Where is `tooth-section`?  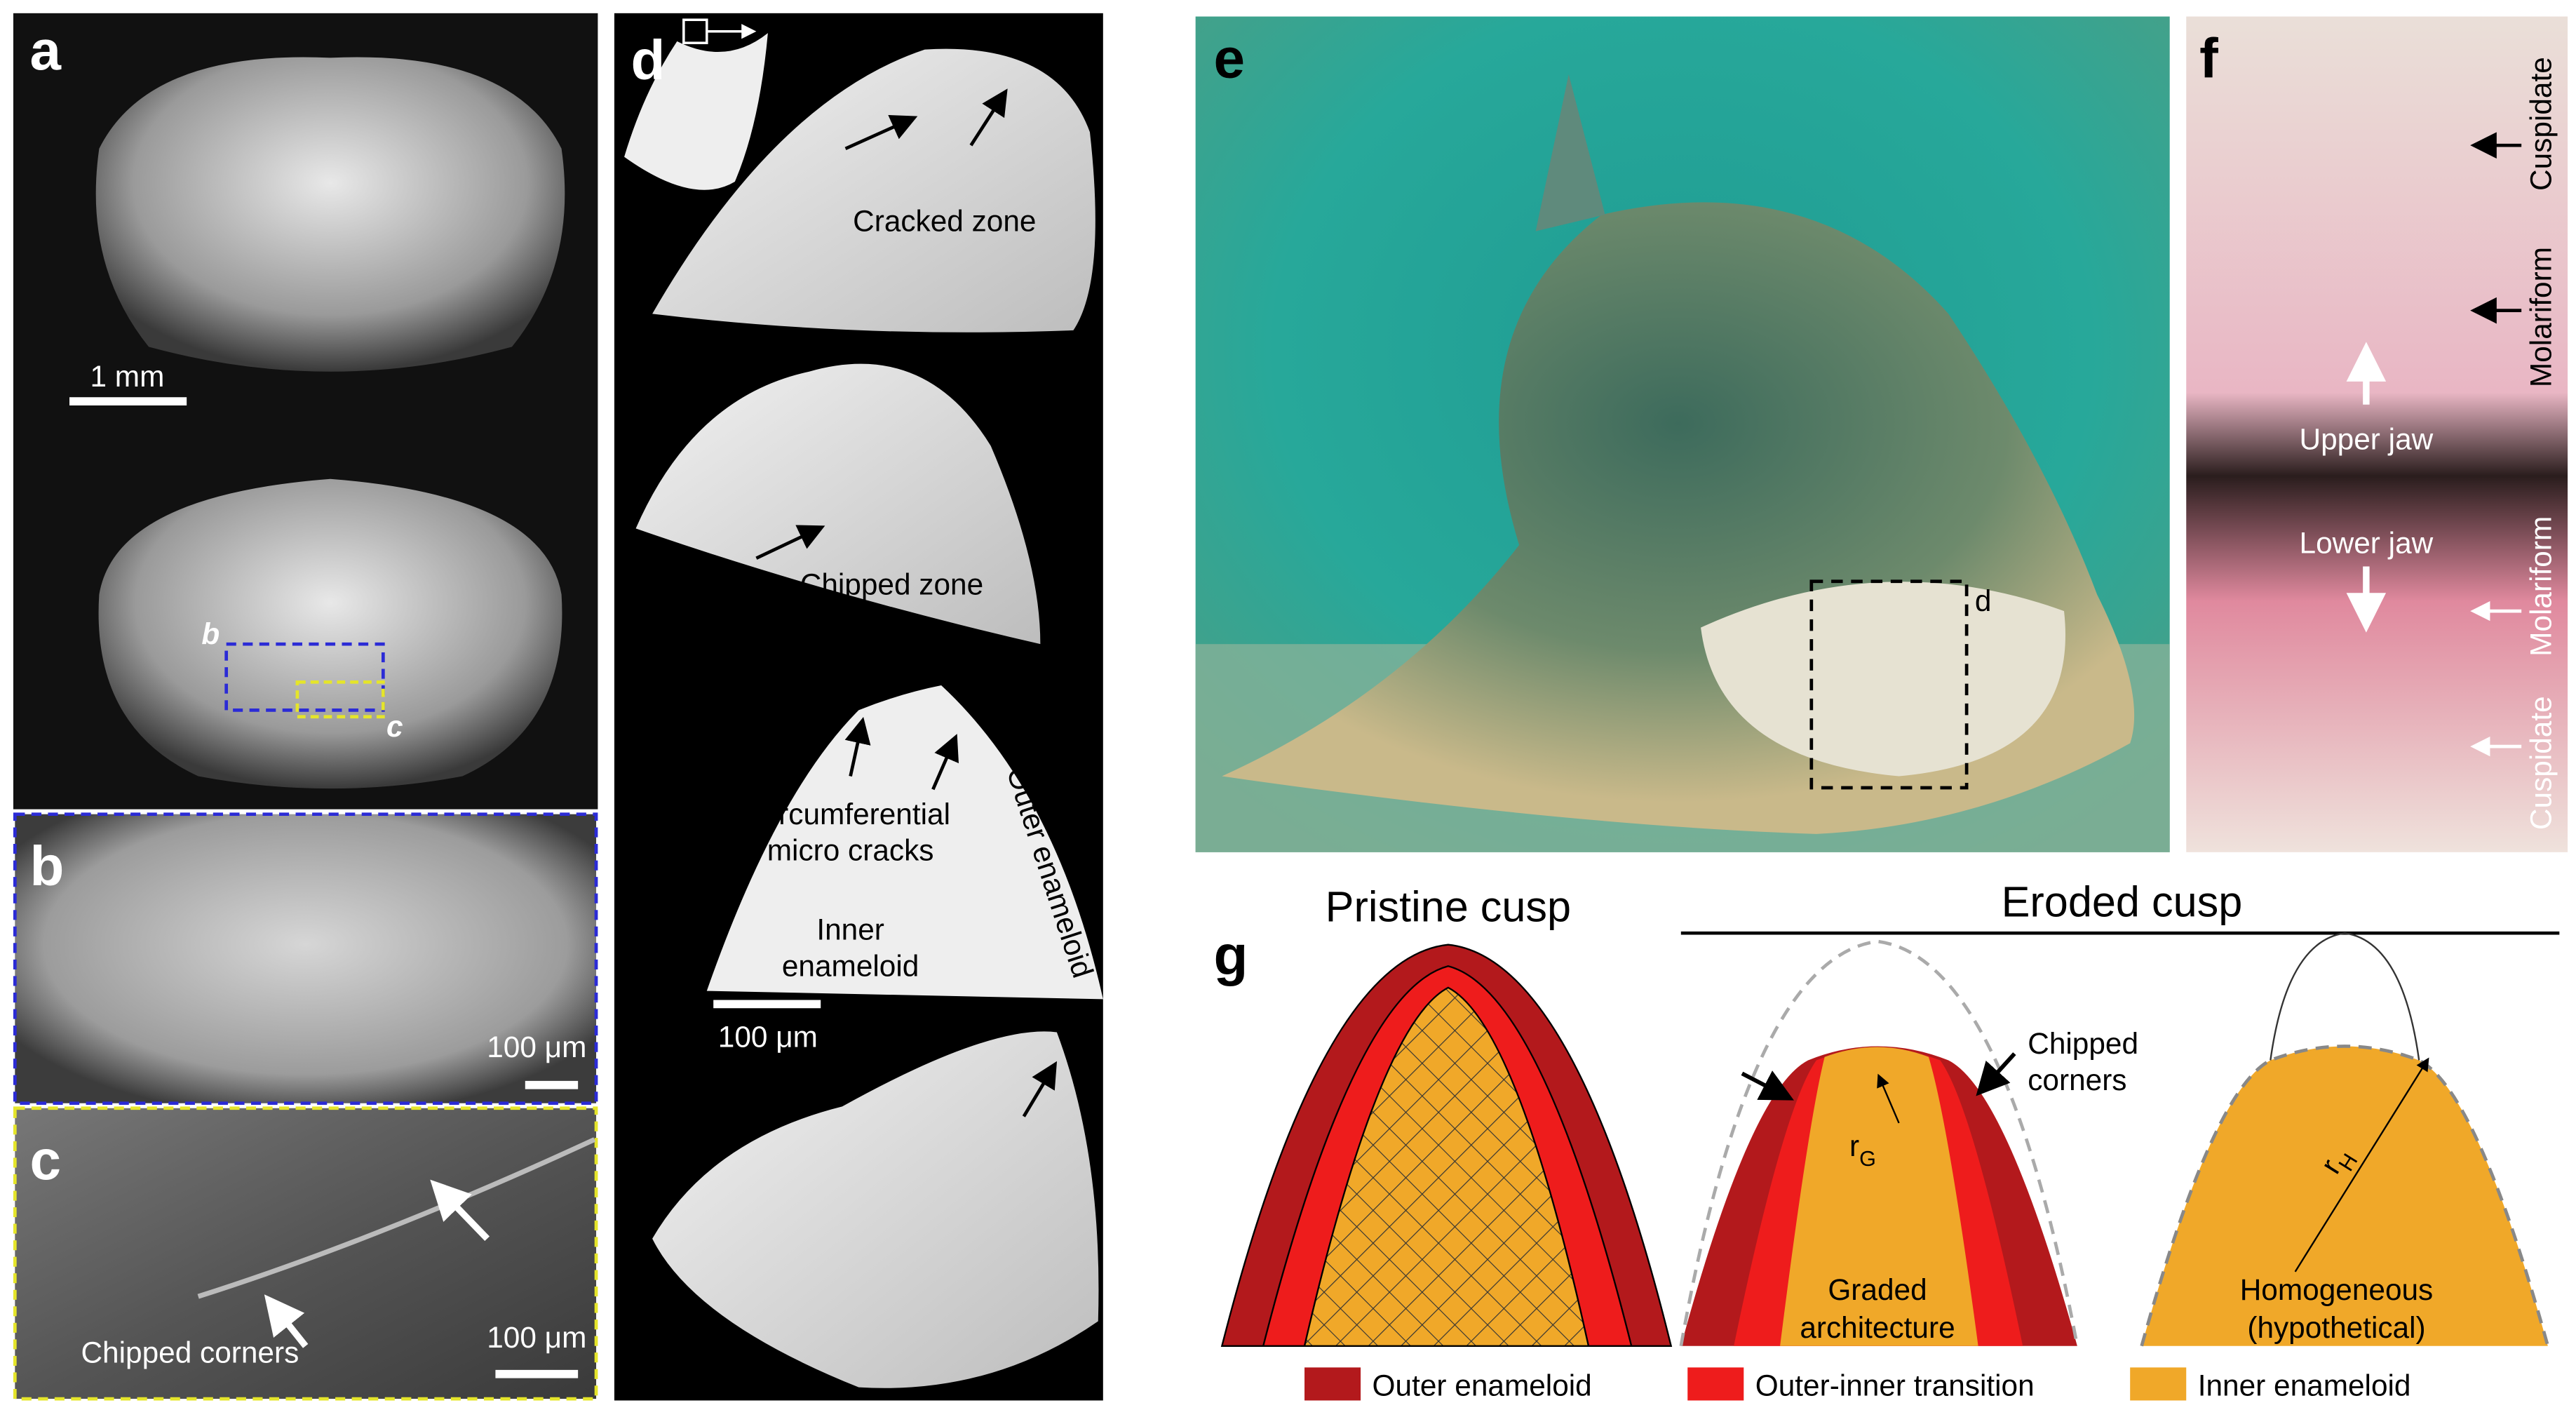
tooth-section is located at coordinates (904, 842).